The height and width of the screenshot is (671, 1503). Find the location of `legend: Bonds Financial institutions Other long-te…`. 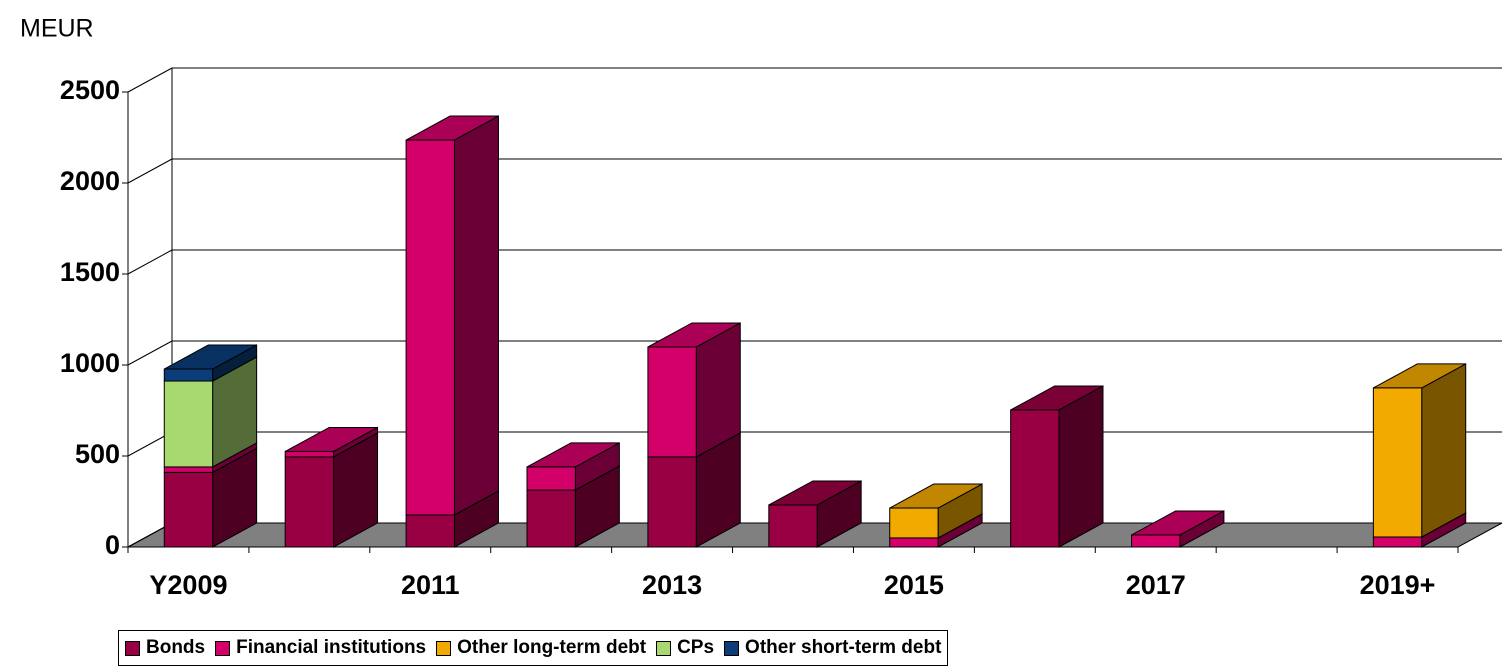

legend: Bonds Financial institutions Other long-te… is located at coordinates (533, 648).